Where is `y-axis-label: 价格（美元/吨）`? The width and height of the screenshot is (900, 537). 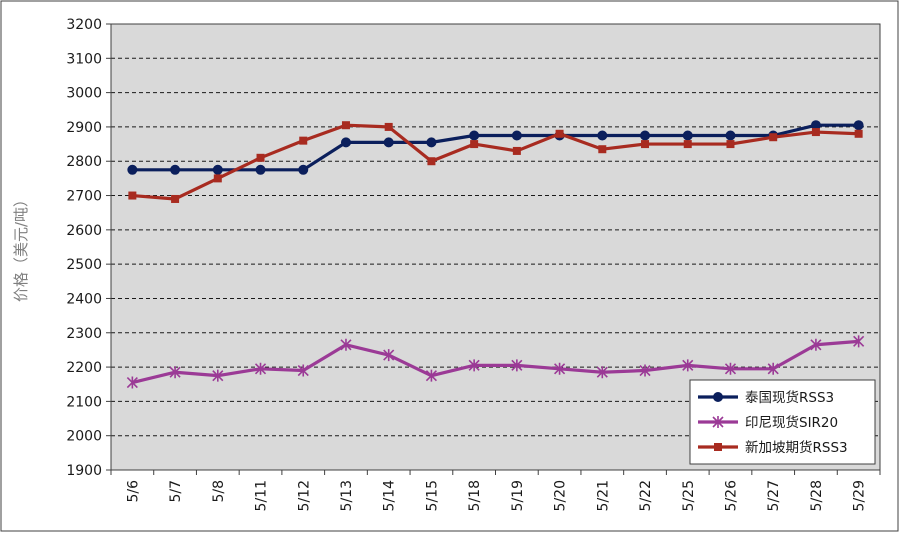
y-axis-label: 价格（美元/吨） is located at coordinates (21, 247).